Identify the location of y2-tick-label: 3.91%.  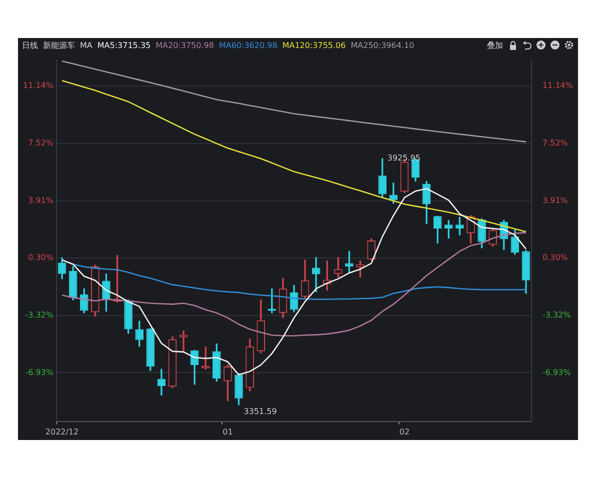
(555, 200).